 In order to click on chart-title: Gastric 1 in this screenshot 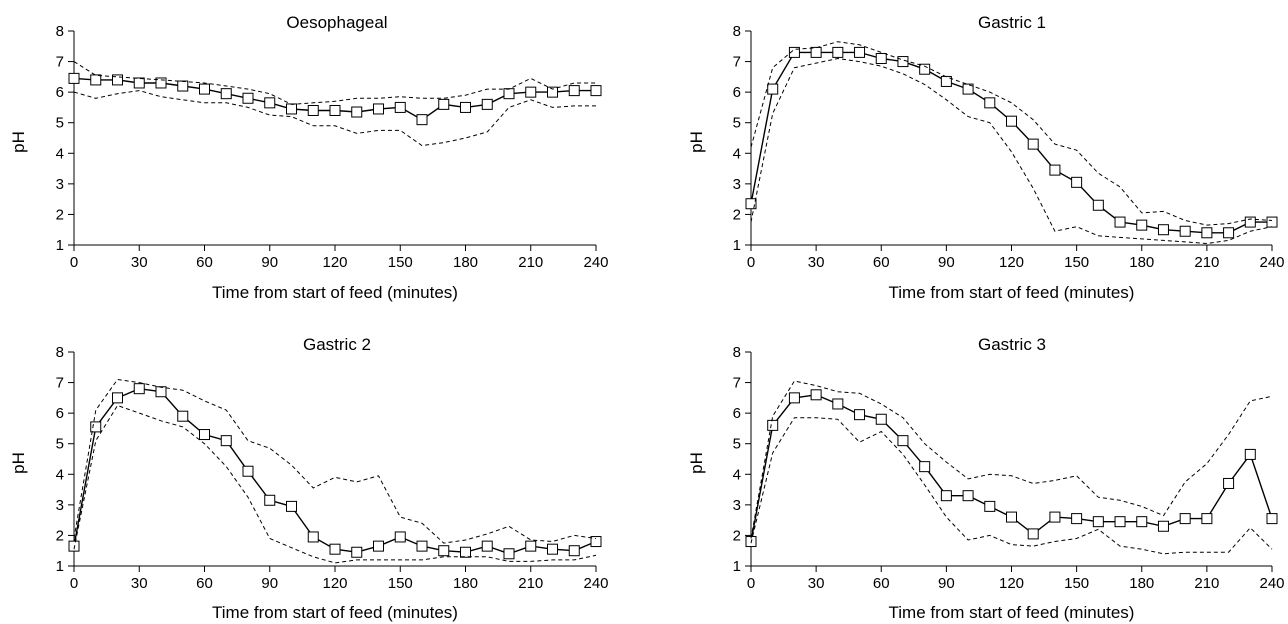, I will do `click(1012, 22)`.